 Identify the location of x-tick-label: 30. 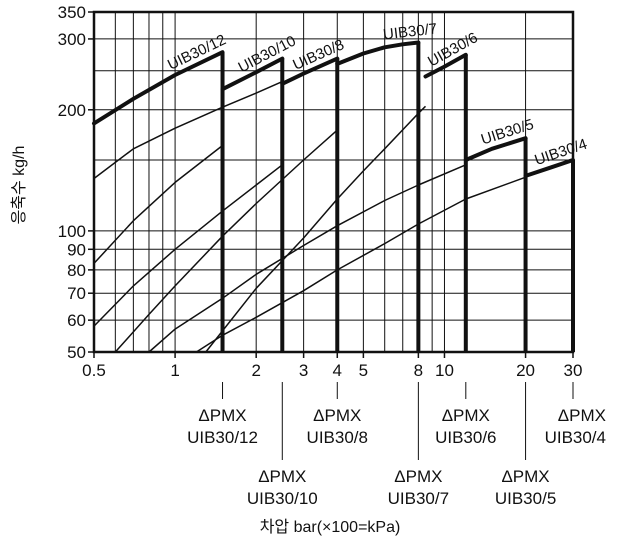
(573, 370).